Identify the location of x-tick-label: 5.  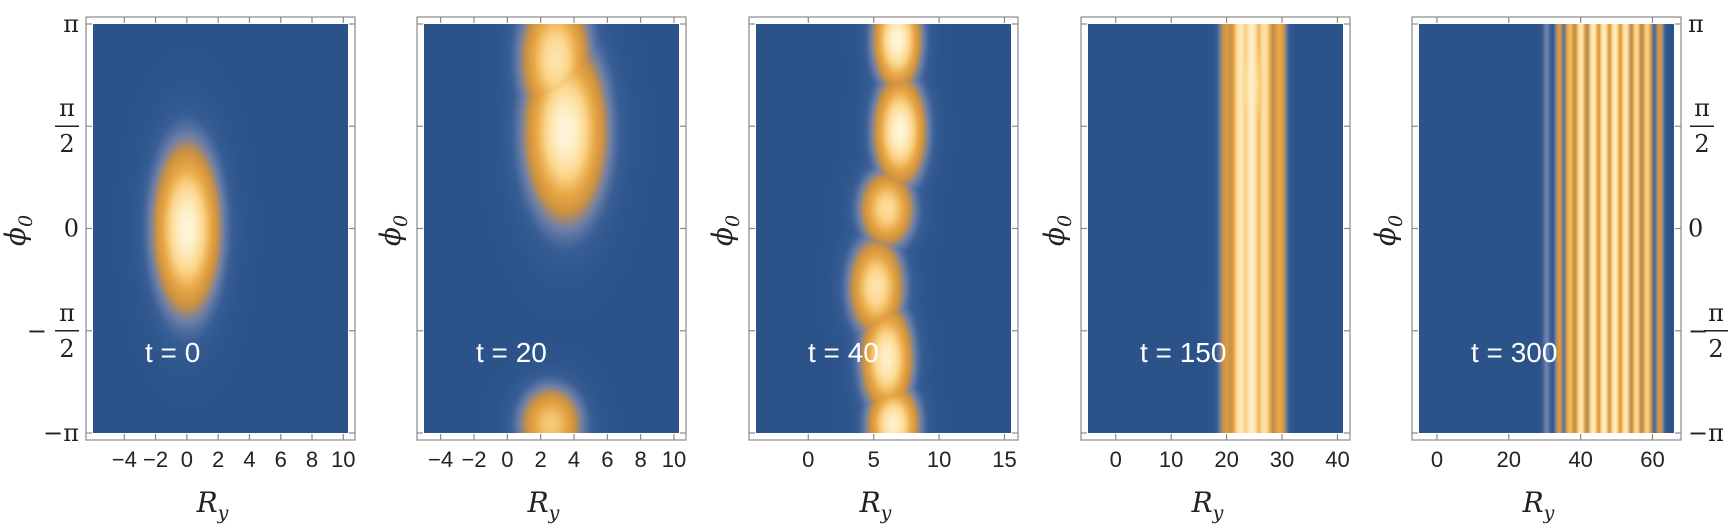
(874, 459).